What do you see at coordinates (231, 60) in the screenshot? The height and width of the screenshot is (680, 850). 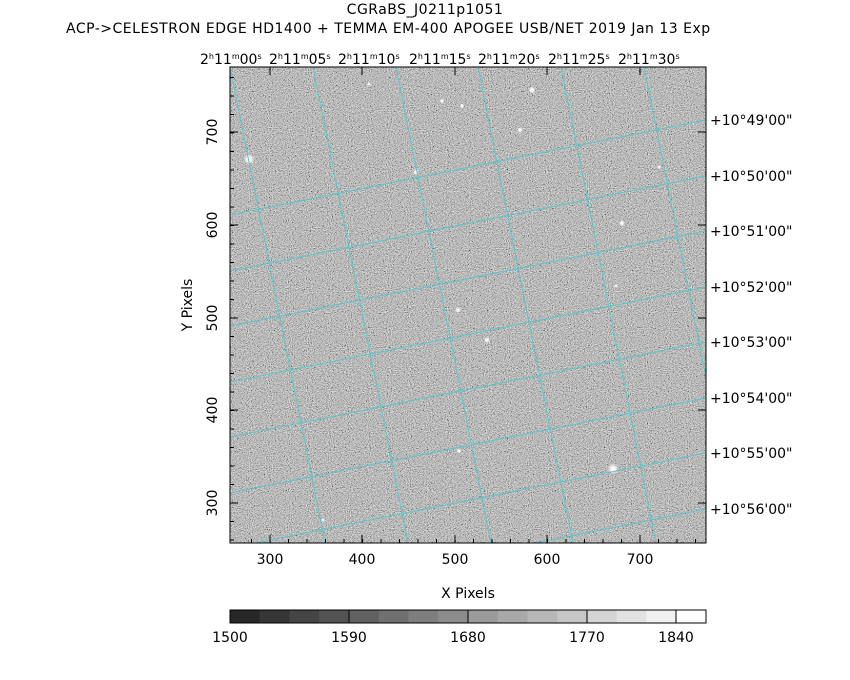 I see `ra-tick-label: 2h11m00s` at bounding box center [231, 60].